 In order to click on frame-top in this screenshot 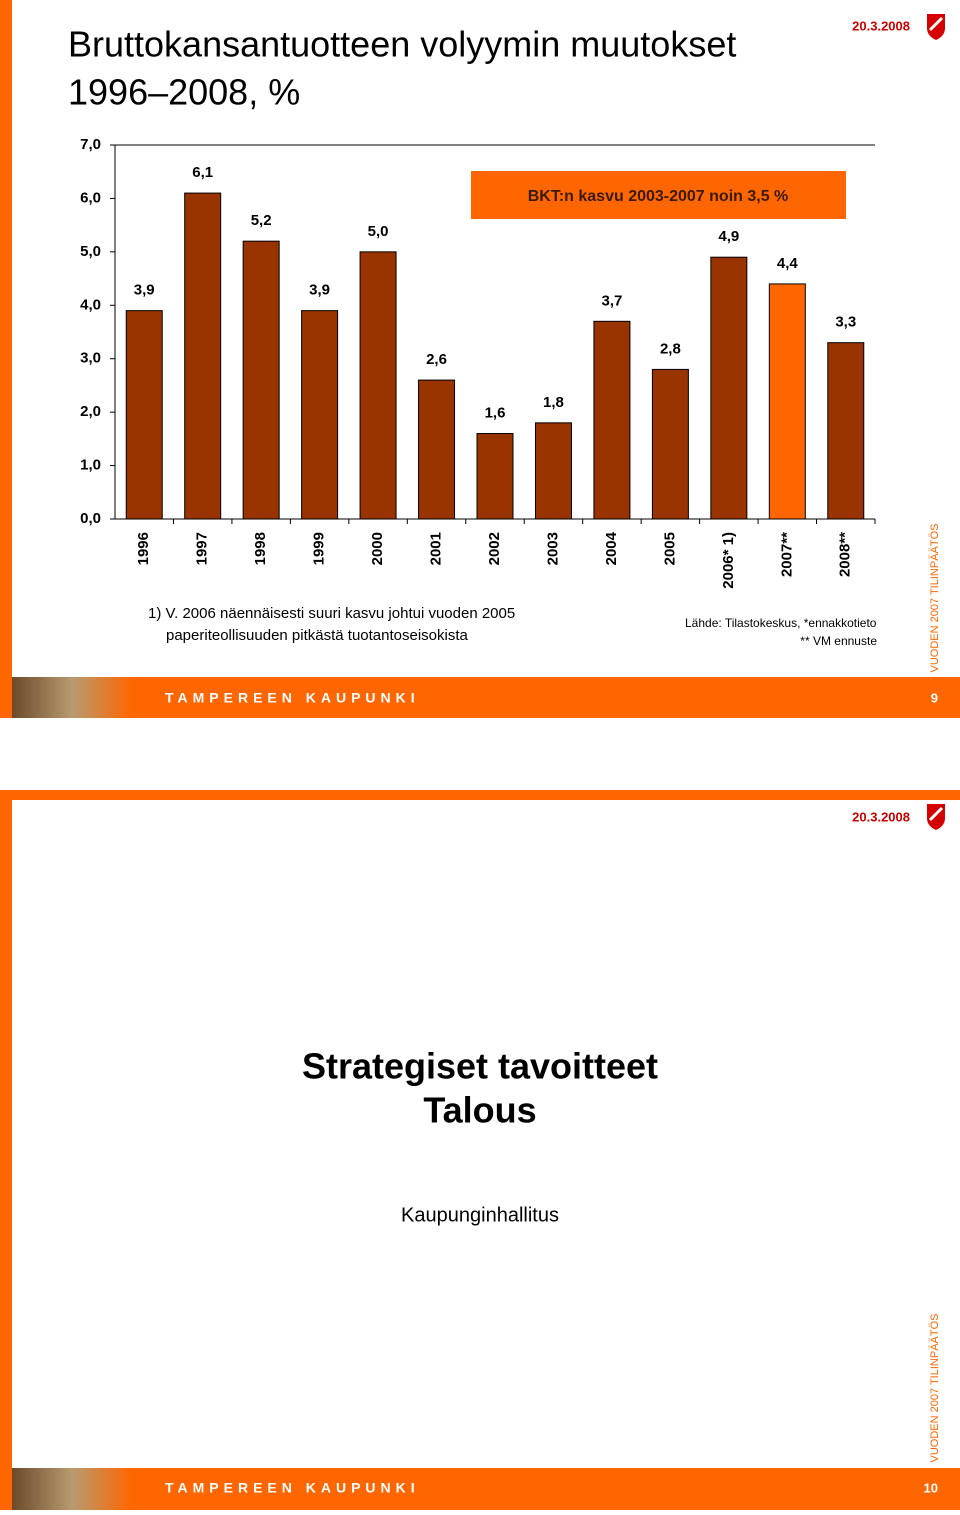, I will do `click(480, 795)`.